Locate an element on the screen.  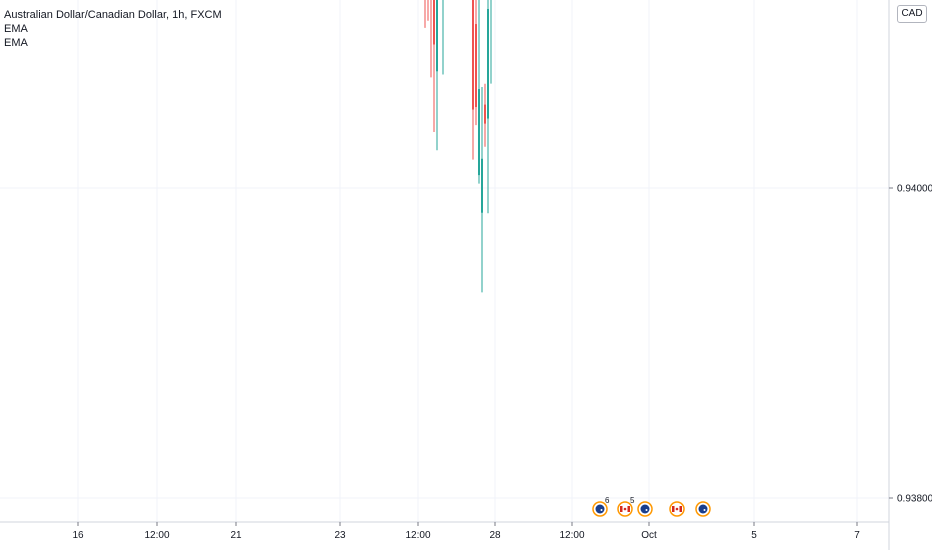
x-tick-label: 28 is located at coordinates (495, 535).